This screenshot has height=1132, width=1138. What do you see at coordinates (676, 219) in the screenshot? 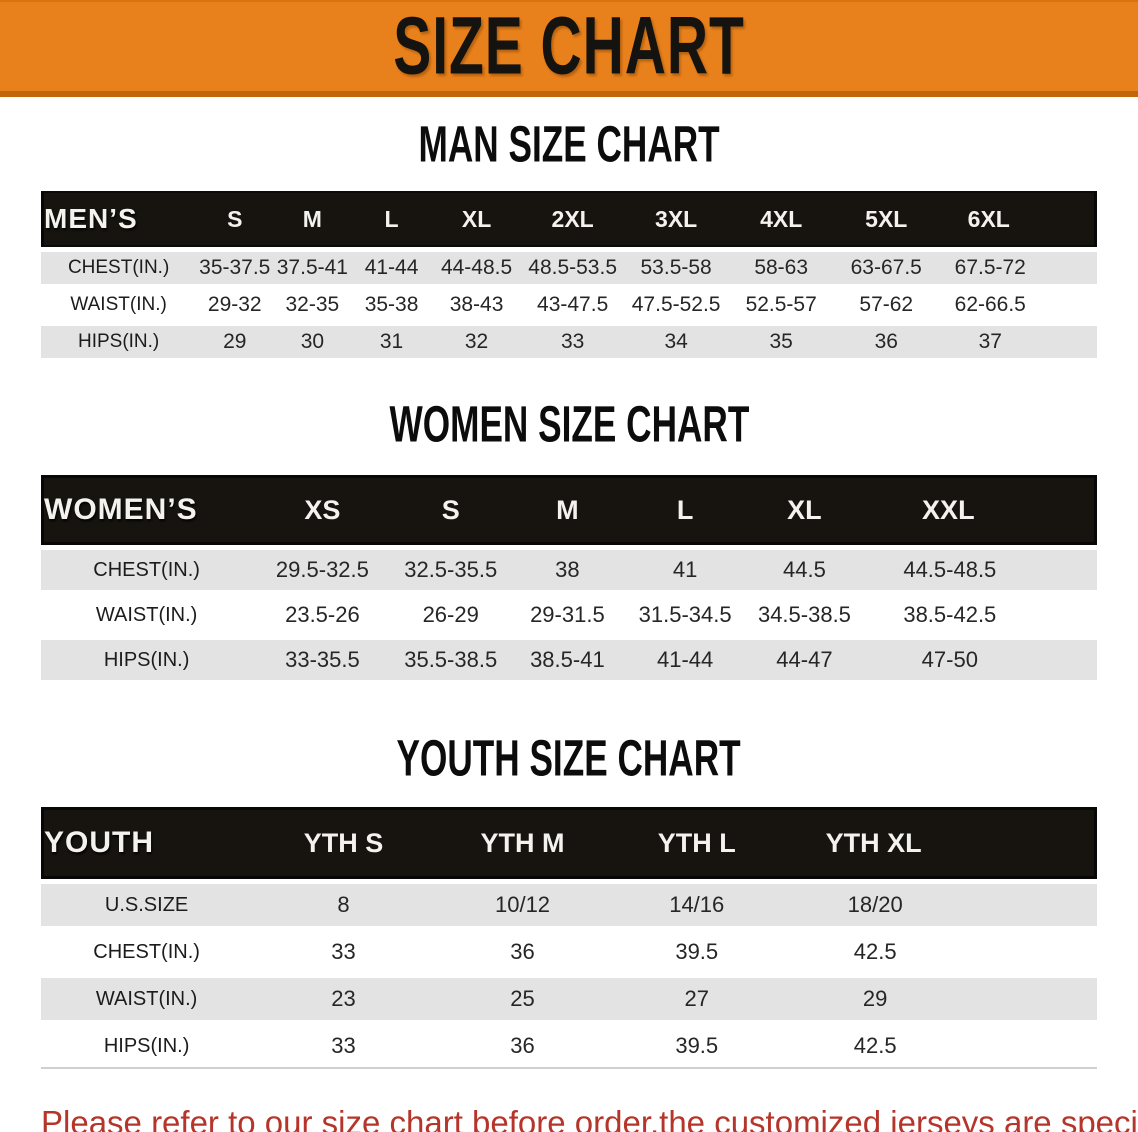
I see `men-col-header: 3XL` at bounding box center [676, 219].